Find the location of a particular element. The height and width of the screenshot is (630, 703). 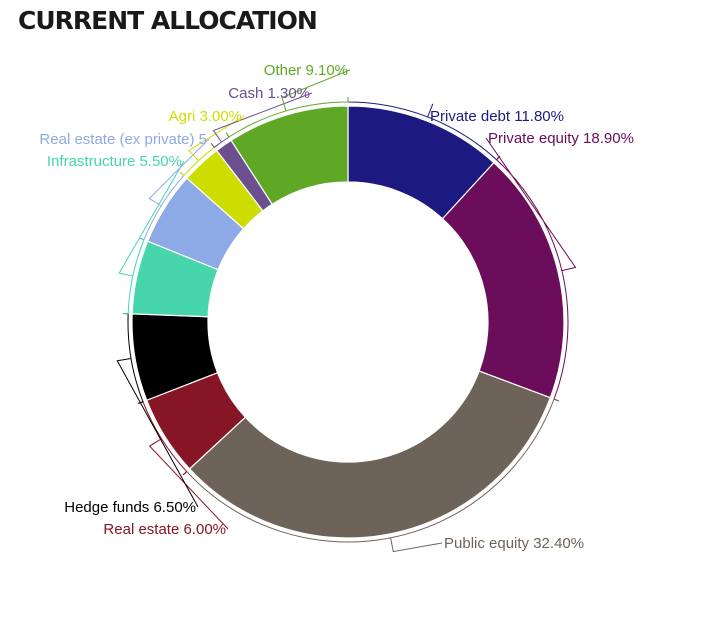

label-private-debt: Private debt 11.80% is located at coordinates (497, 116).